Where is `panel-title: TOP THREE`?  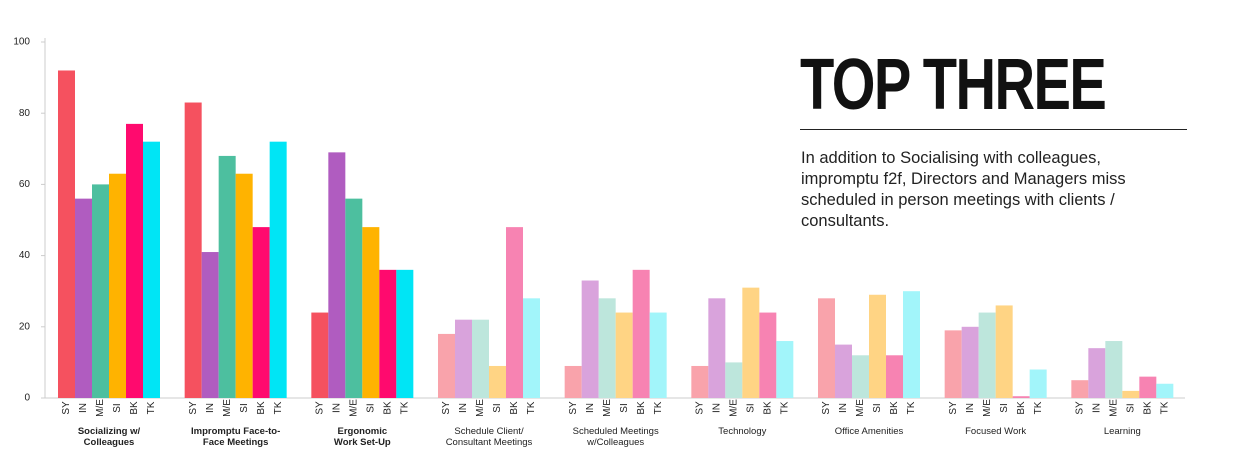 panel-title: TOP THREE is located at coordinates (953, 85).